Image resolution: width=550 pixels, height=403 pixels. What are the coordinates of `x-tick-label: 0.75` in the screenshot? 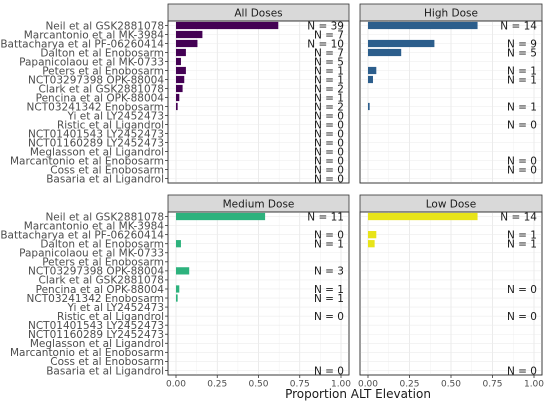 It's located at (492, 385).